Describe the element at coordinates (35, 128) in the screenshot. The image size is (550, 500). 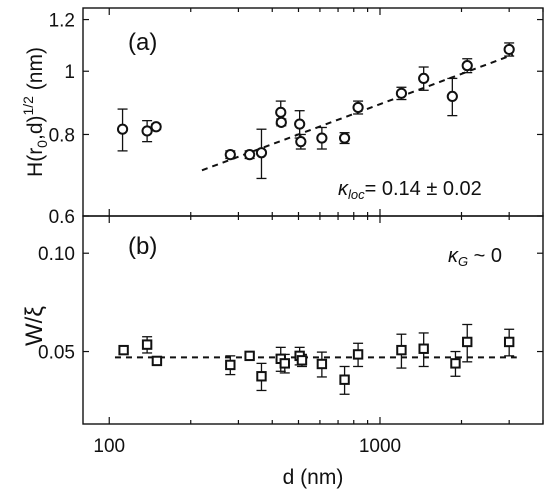
I see `ylabel-mid: ,d)` at that location.